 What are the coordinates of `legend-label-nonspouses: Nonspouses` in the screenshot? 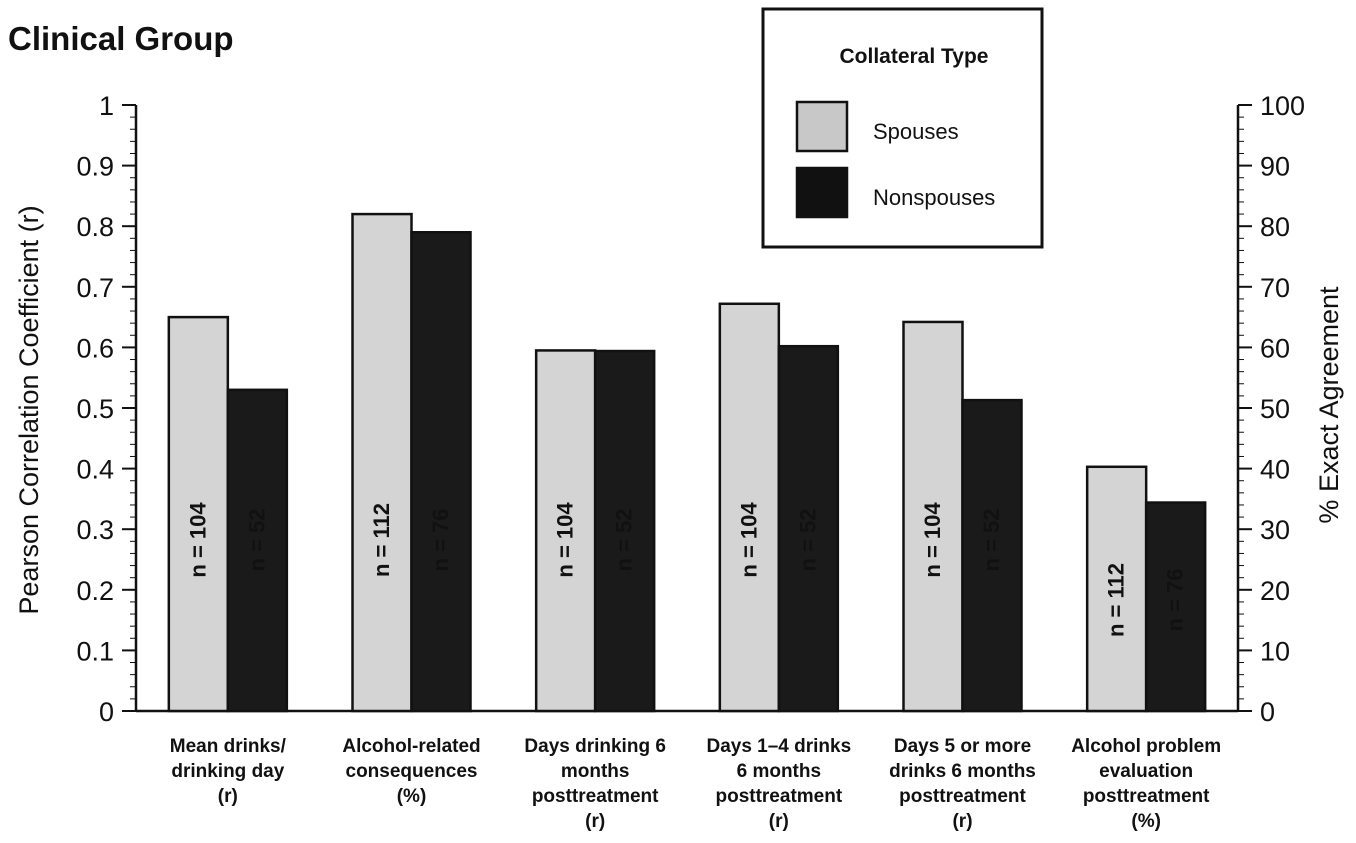 It's located at (934, 197).